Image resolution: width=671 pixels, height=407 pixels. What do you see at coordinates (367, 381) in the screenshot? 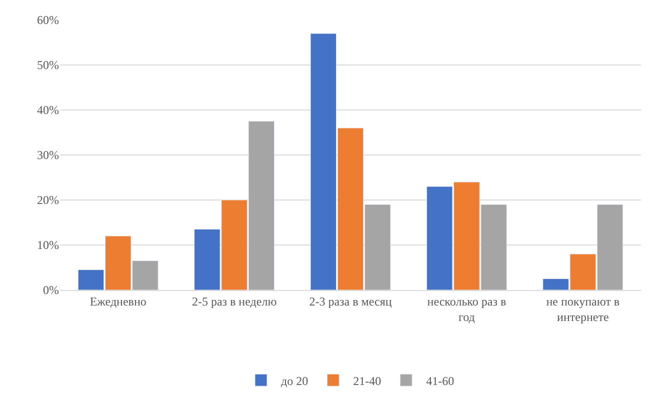
I see `legend-label: 21-40` at bounding box center [367, 381].